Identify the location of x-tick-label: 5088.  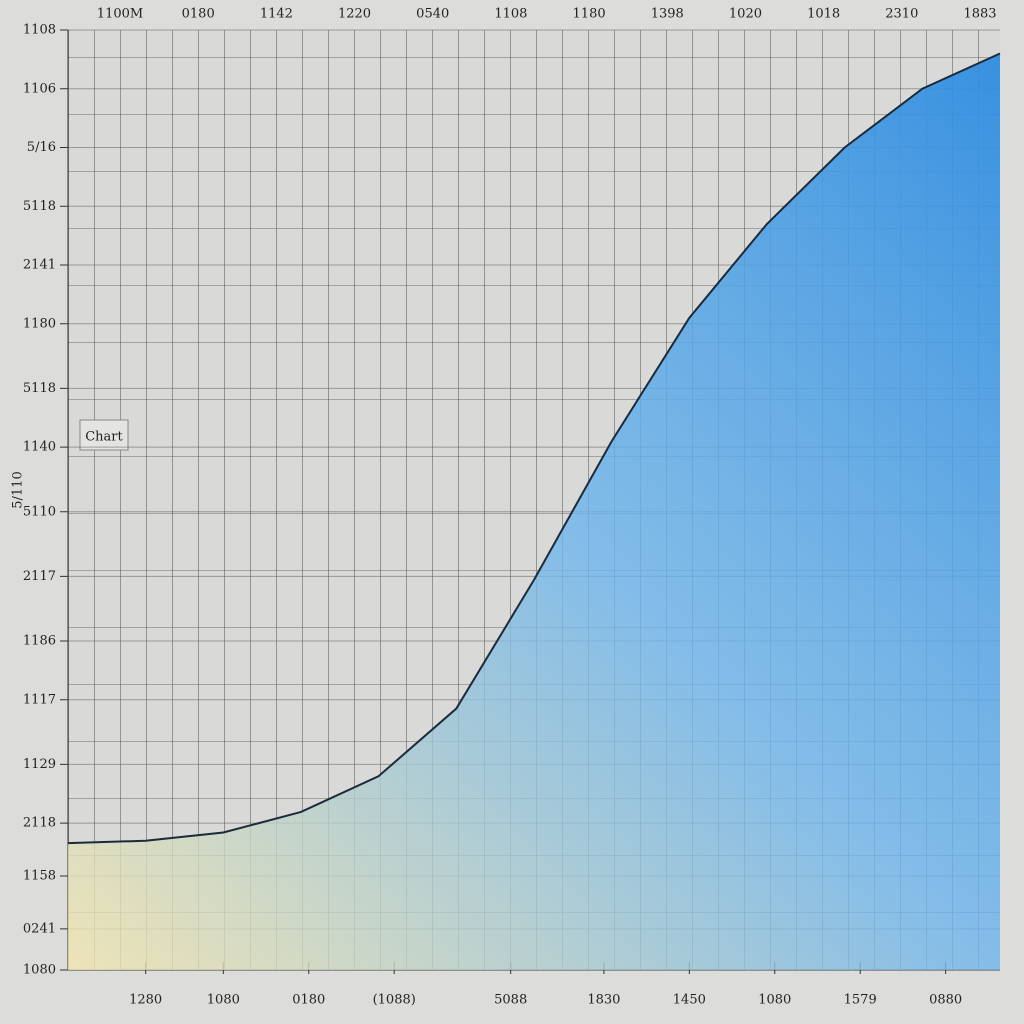
(510, 1000).